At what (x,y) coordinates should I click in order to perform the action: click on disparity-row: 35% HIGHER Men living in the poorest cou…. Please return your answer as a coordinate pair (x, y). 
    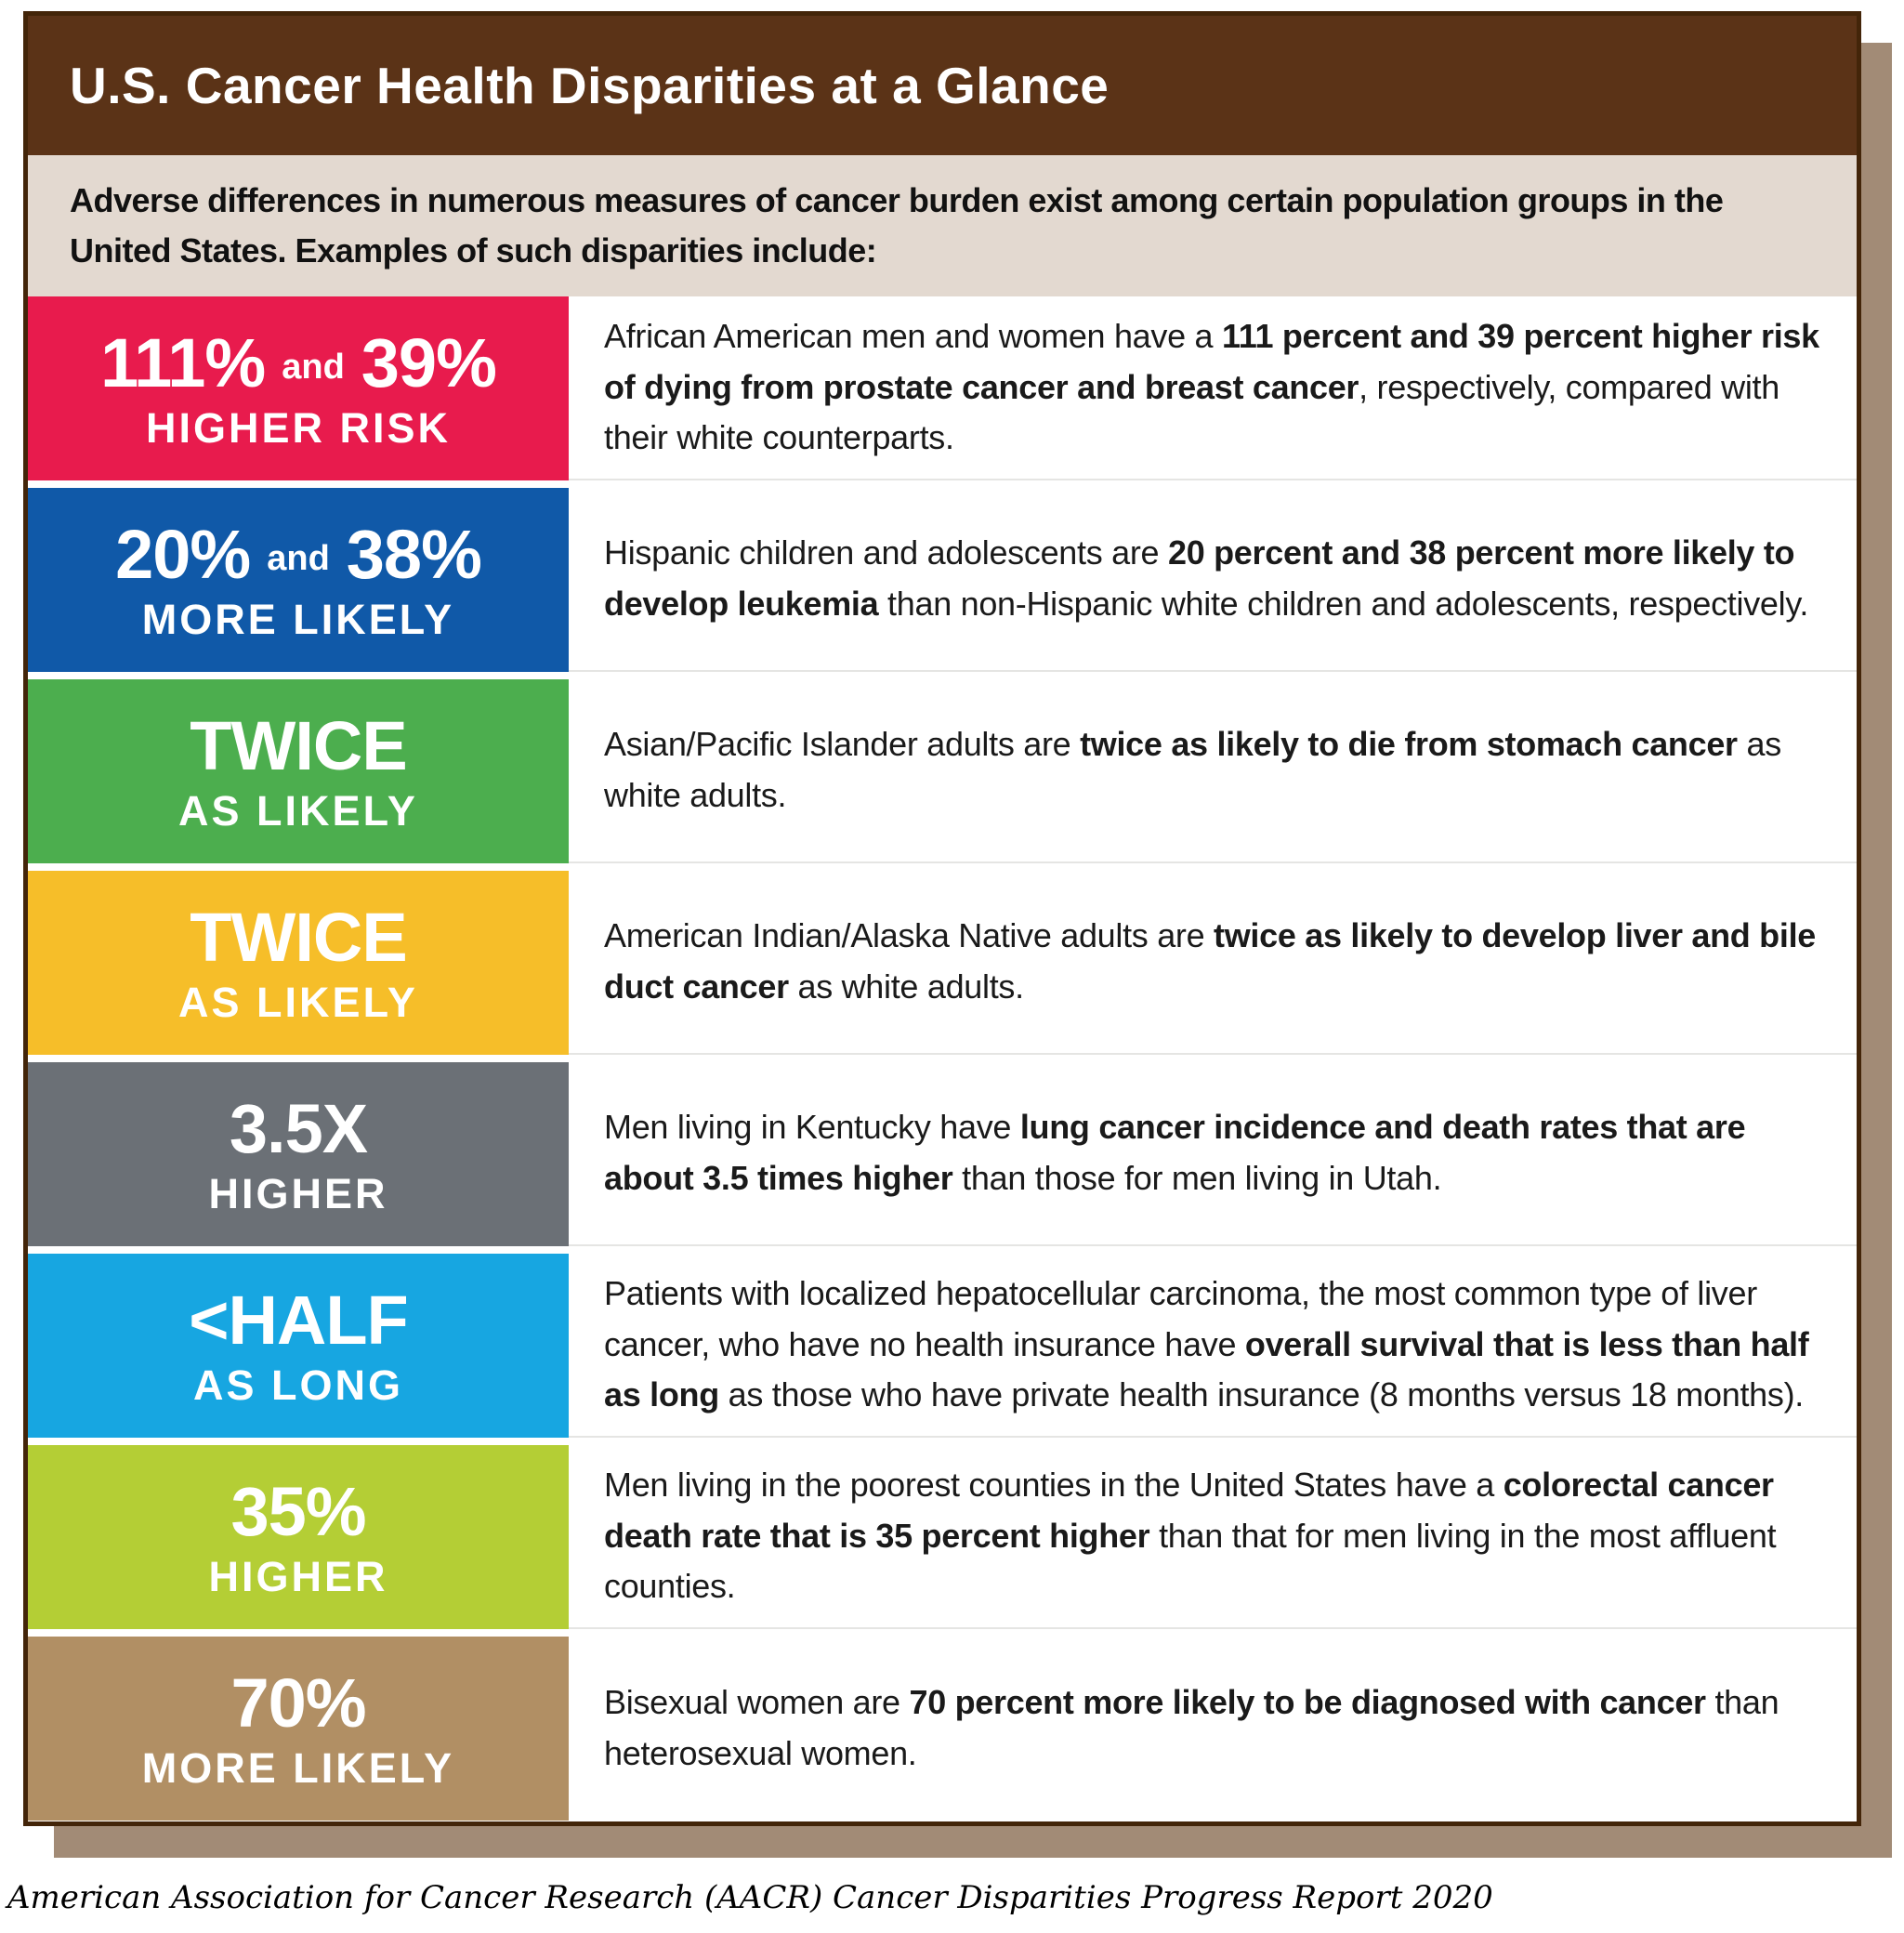
    Looking at the image, I should click on (942, 1537).